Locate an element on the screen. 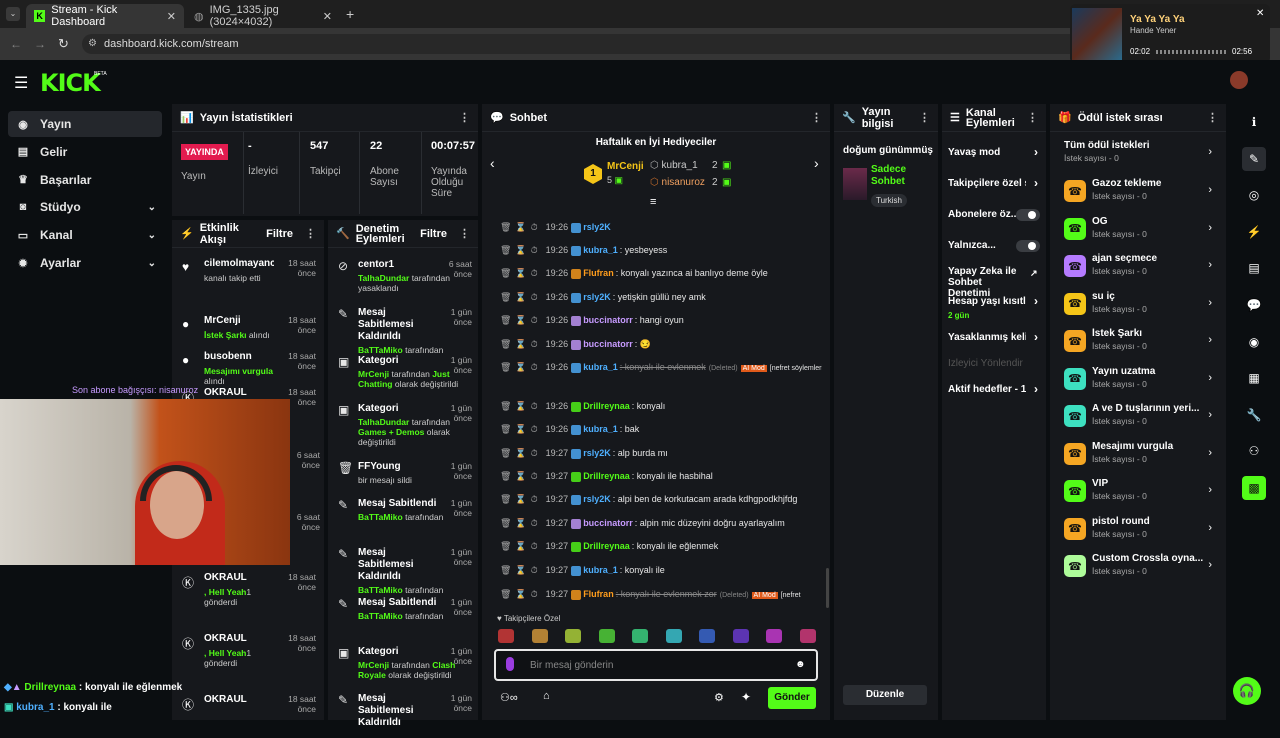 This screenshot has width=1280, height=738. site-info-icon: ⚙ is located at coordinates (92, 43).